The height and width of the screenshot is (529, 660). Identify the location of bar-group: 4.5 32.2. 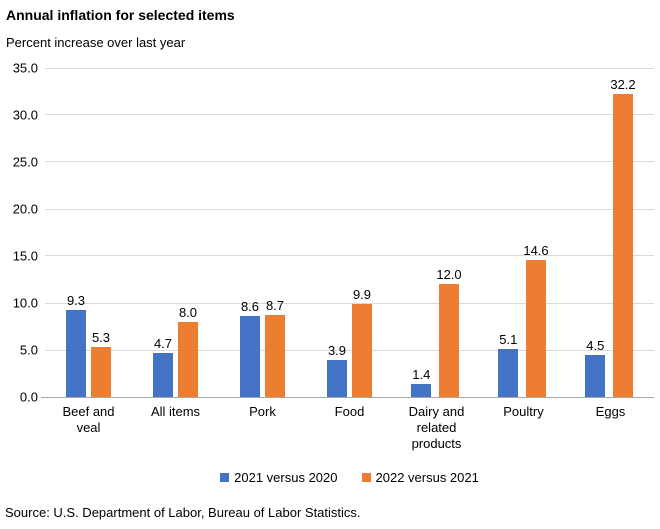
(610, 232).